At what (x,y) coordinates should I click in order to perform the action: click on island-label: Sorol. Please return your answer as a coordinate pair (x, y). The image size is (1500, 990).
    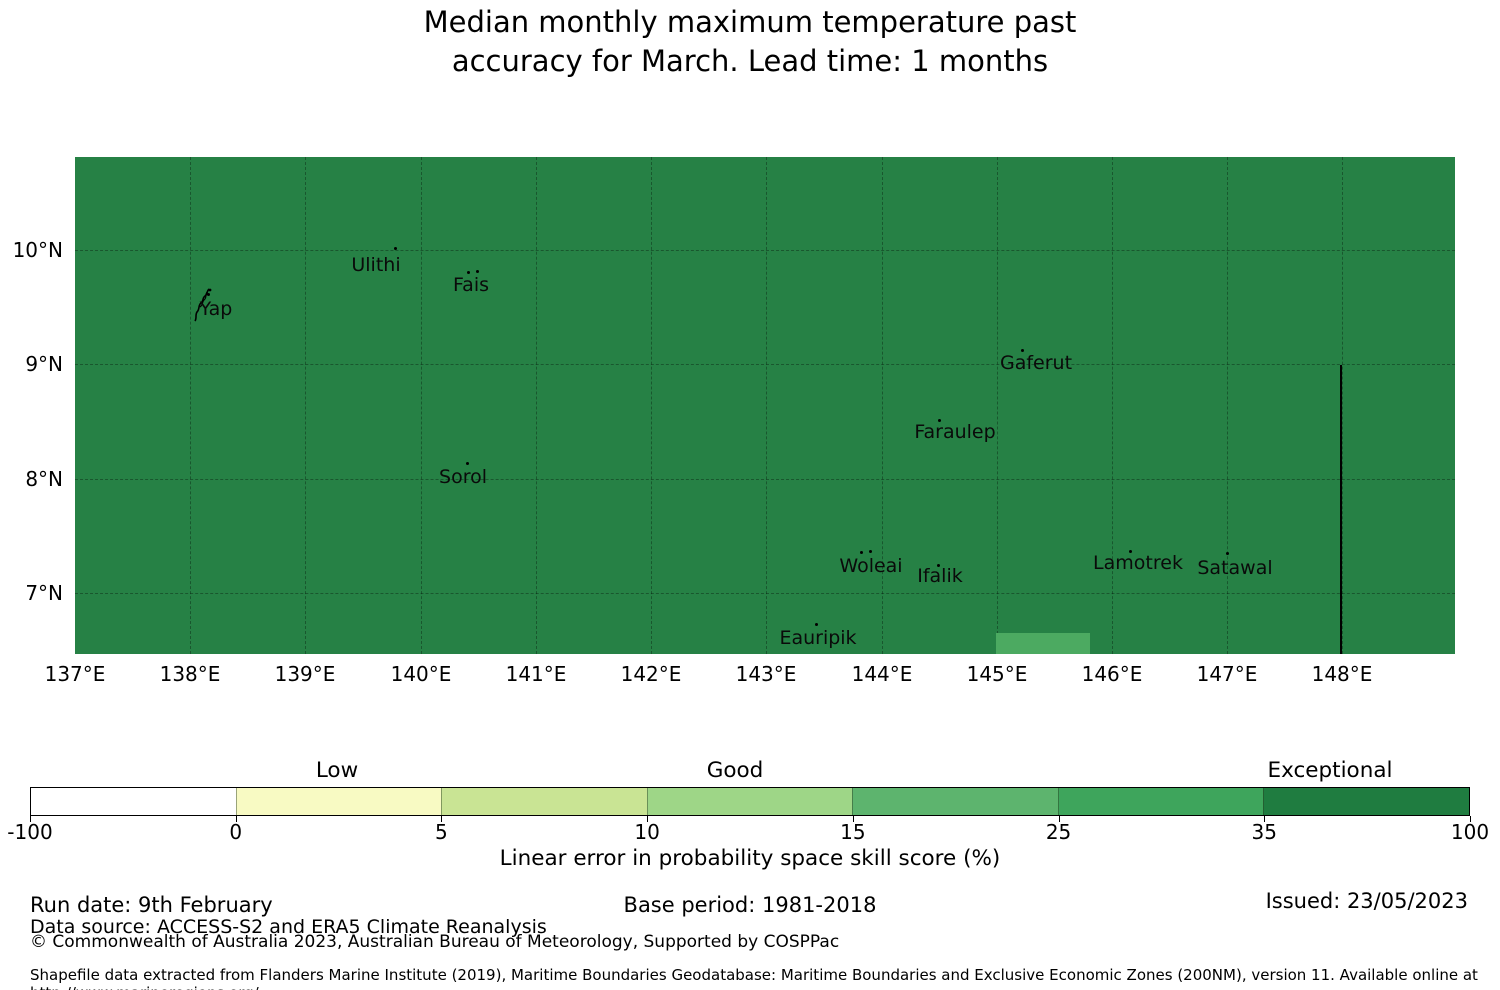
    Looking at the image, I should click on (463, 477).